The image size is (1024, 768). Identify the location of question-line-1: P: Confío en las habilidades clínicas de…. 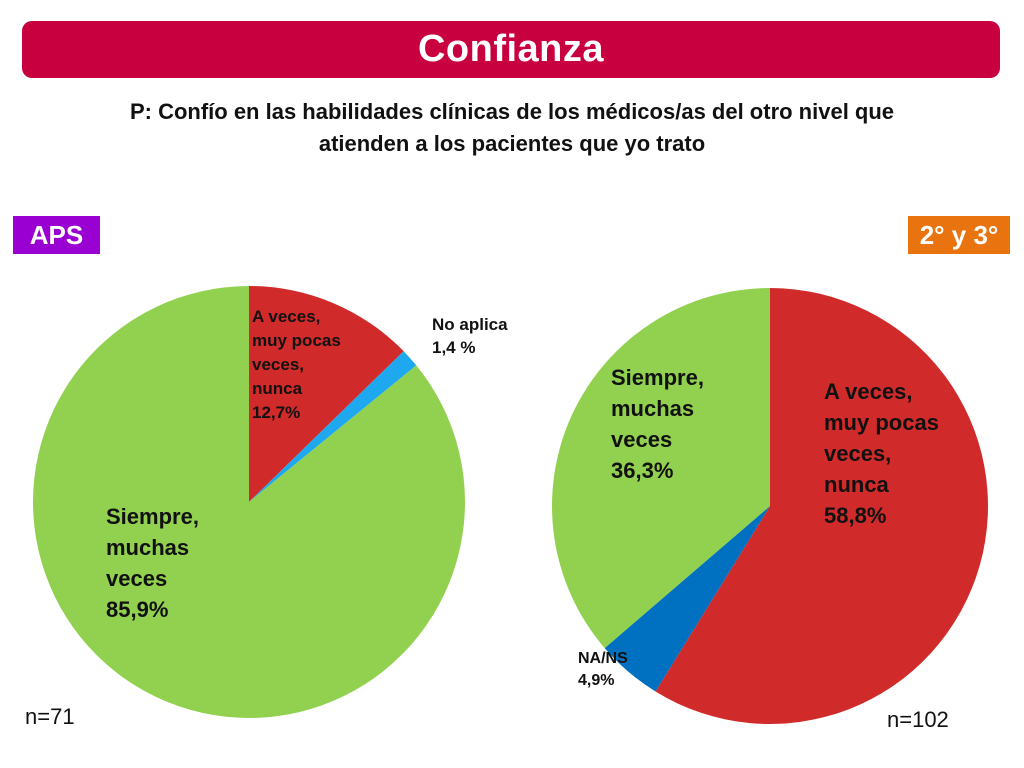
(512, 111).